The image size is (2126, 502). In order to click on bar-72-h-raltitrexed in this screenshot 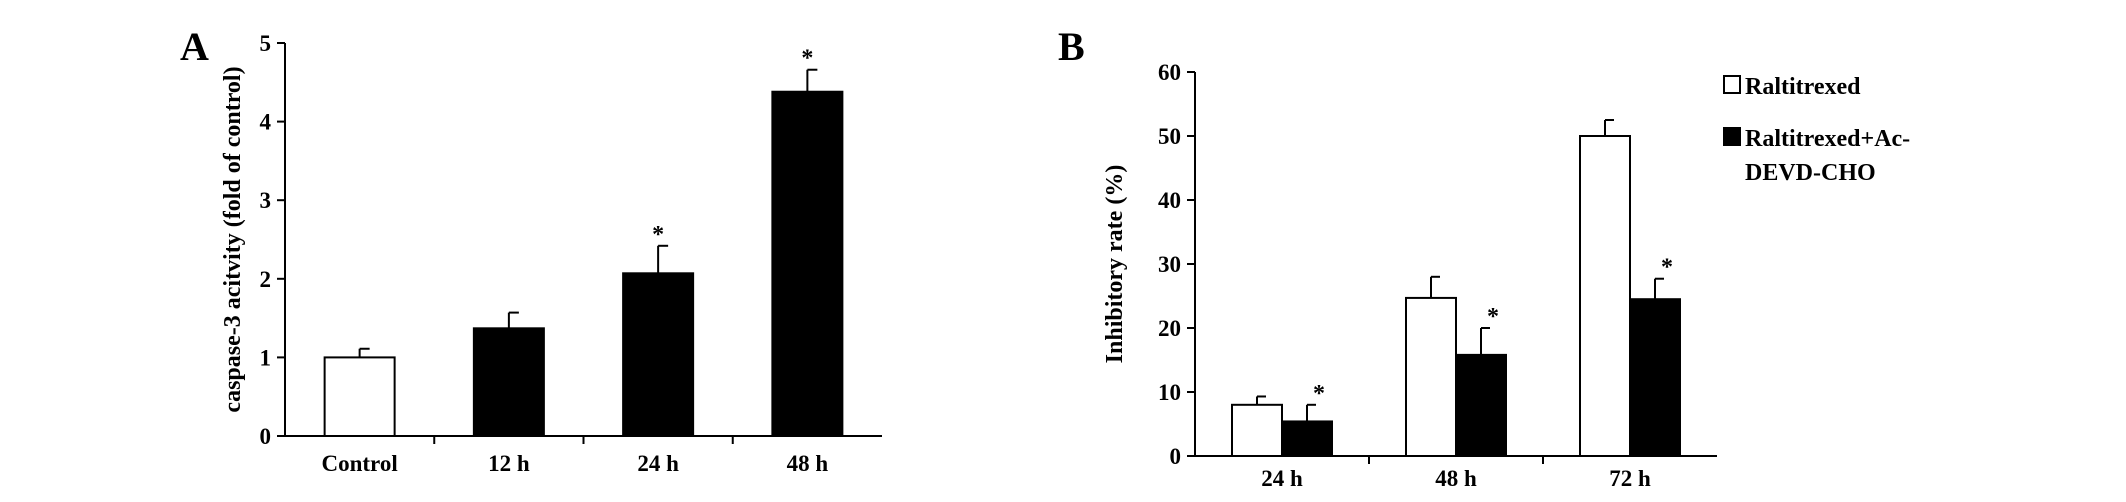, I will do `click(1605, 296)`.